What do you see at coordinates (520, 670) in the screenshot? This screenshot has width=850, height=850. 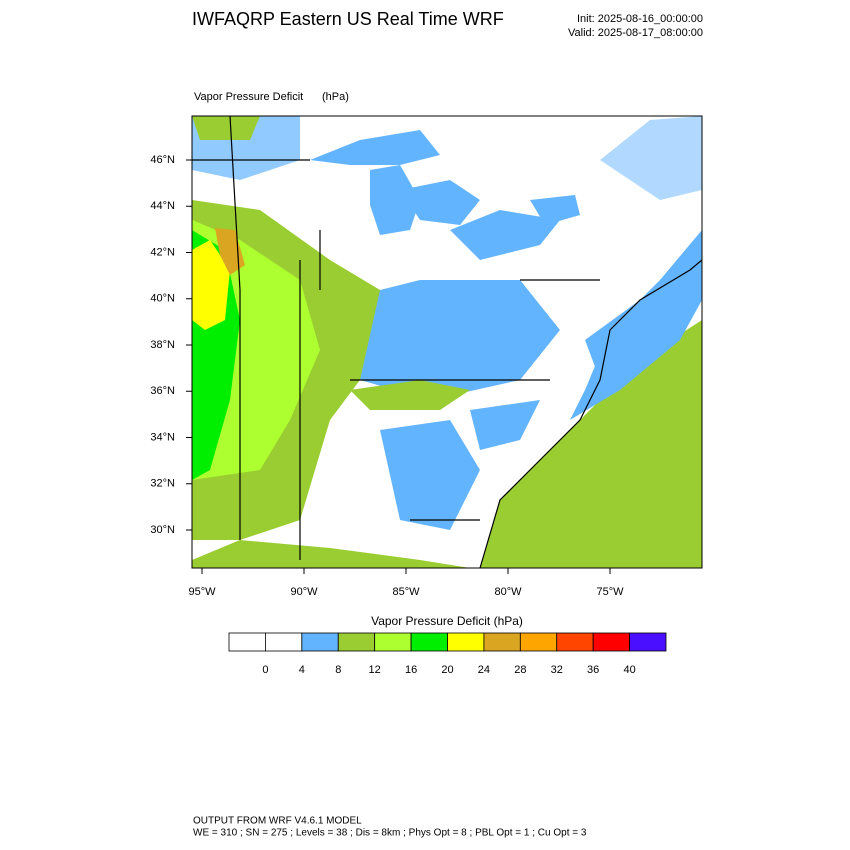 I see `colorbar-label: 28` at bounding box center [520, 670].